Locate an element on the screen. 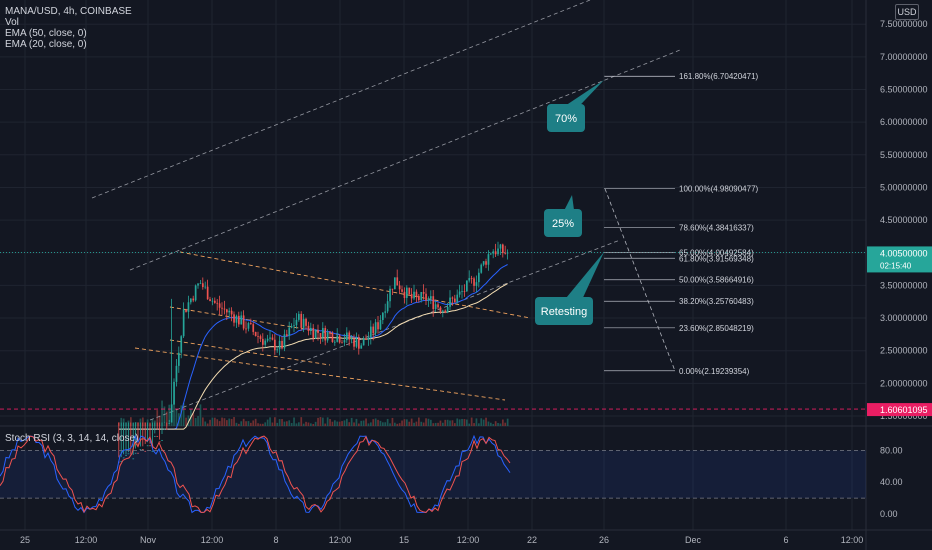 The width and height of the screenshot is (932, 550). callout-70-text: 70% is located at coordinates (566, 119).